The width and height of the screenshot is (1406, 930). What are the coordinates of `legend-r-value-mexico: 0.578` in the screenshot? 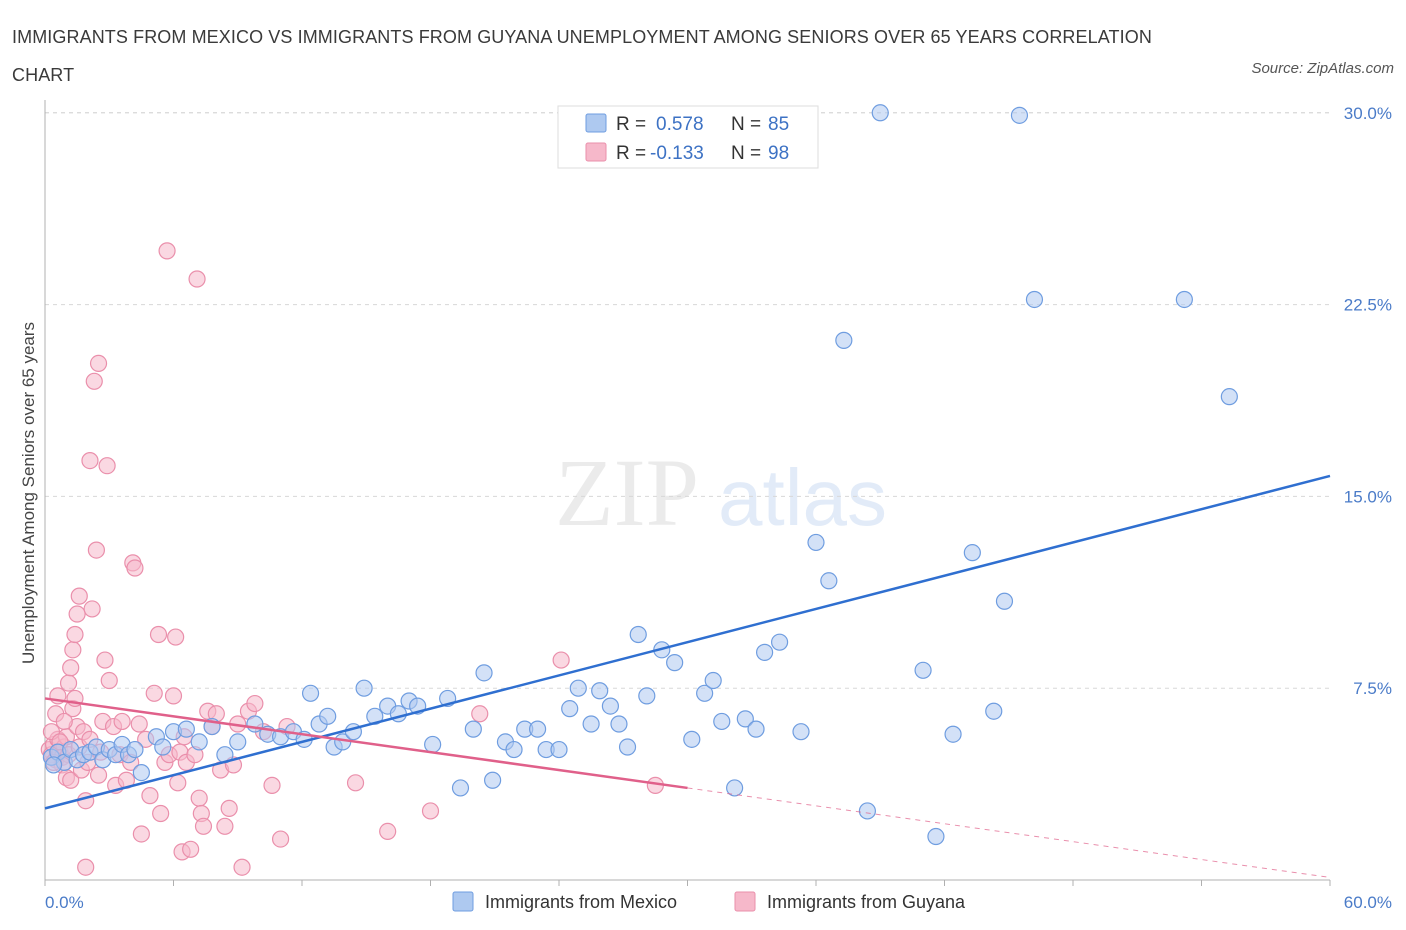 It's located at (680, 124).